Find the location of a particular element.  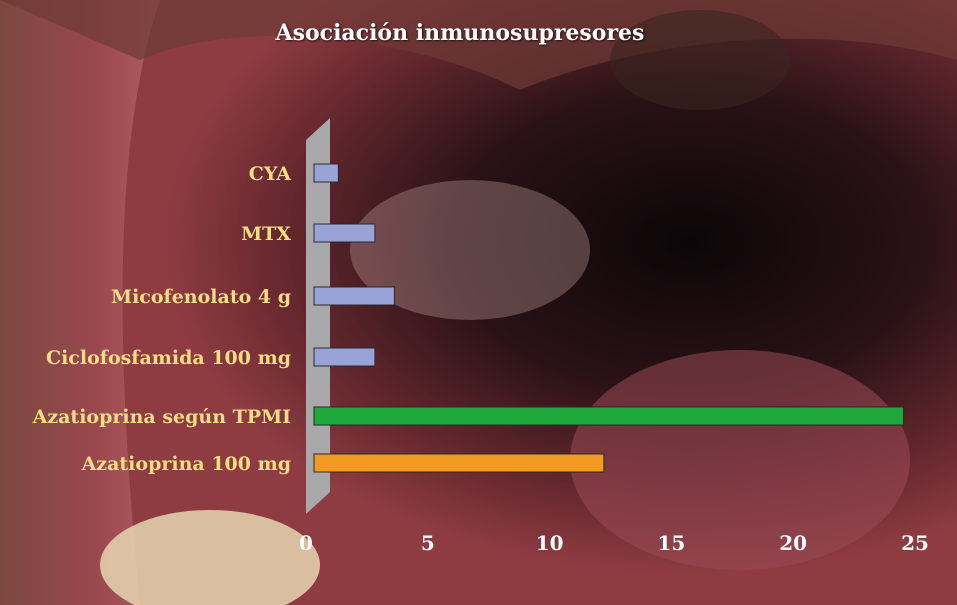

x-tick-label: 5 is located at coordinates (428, 543).